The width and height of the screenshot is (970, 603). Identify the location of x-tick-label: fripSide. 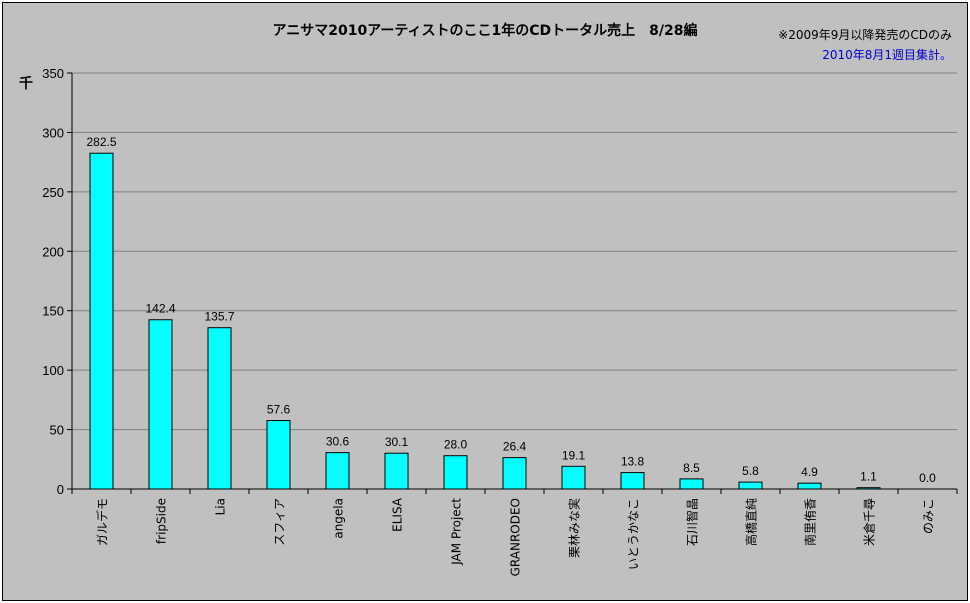
(162, 521).